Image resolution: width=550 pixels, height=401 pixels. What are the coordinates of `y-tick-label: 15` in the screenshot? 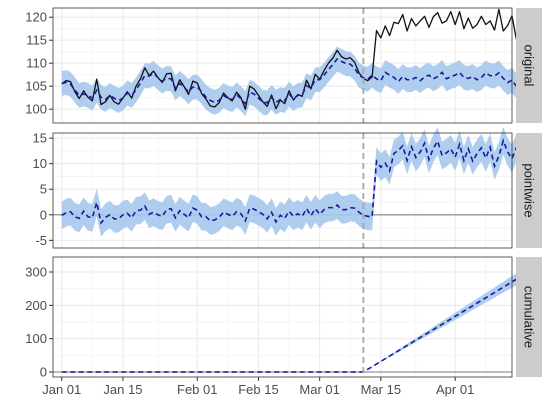 It's located at (40, 138).